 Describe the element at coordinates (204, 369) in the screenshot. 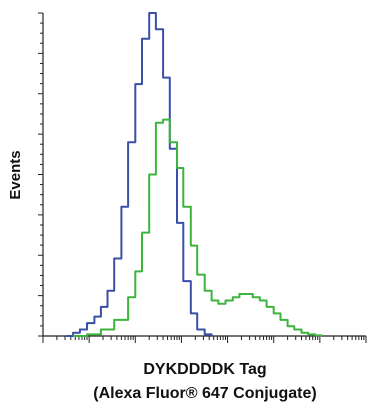

I see `x-axis-label-line1: DYKDDDDK Tag` at that location.